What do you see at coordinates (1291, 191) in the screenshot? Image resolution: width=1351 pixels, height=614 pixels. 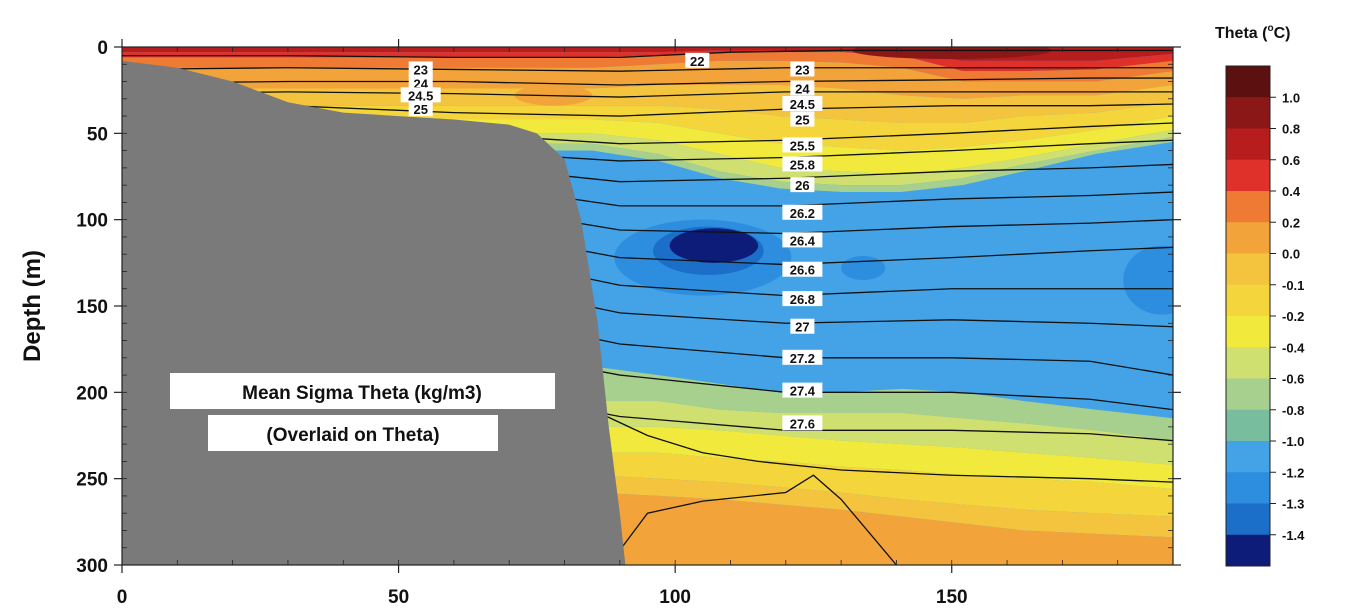 I see `colorbar-label: 0.4` at bounding box center [1291, 191].